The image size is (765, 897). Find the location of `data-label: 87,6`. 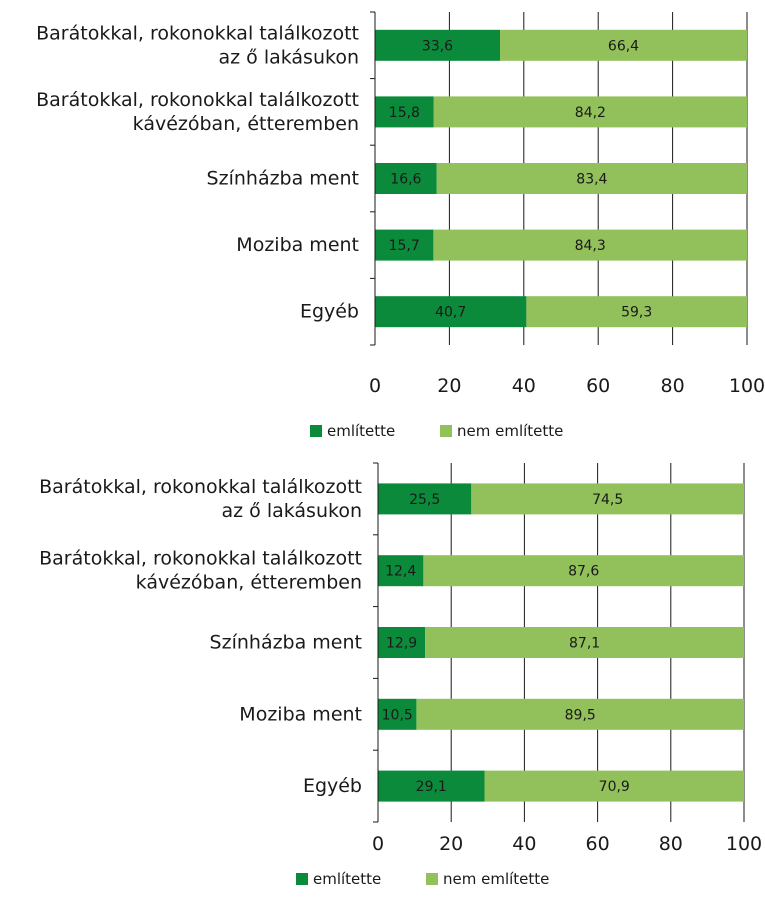

data-label: 87,6 is located at coordinates (583, 572).